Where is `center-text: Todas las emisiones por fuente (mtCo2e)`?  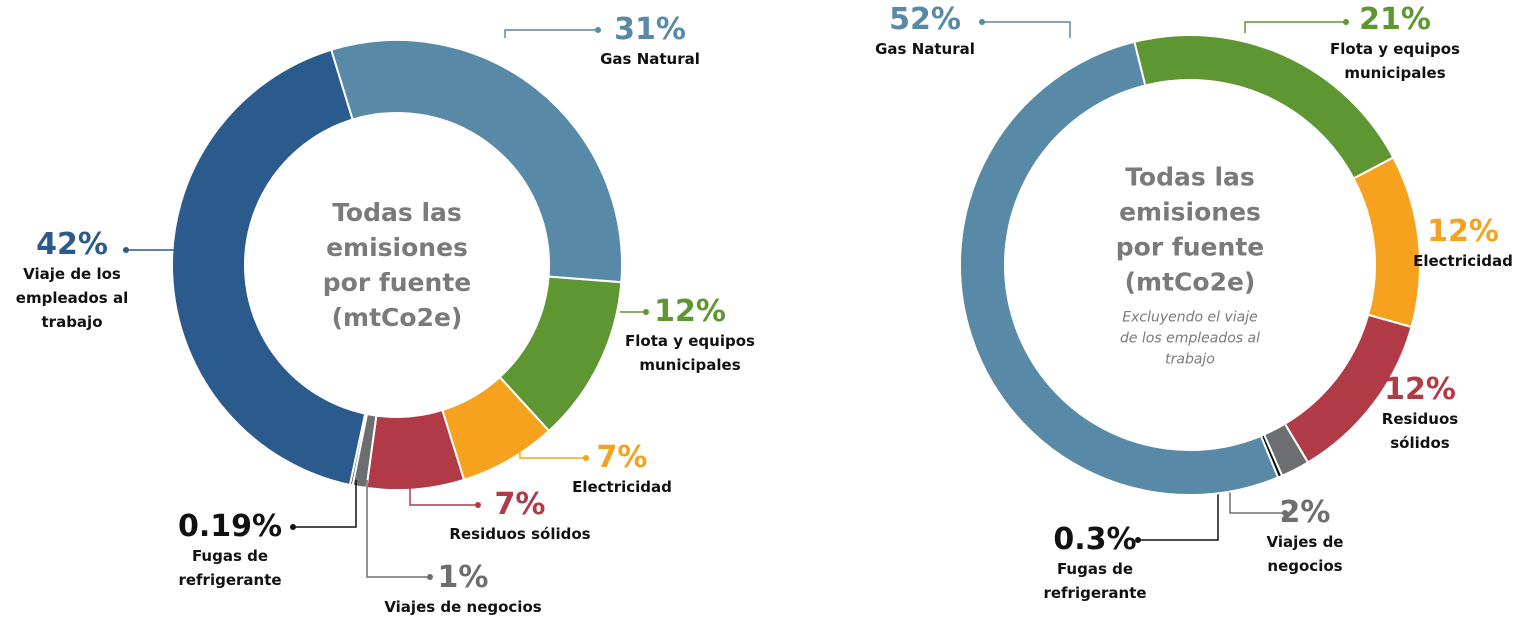 center-text: Todas las emisiones por fuente (mtCo2e) is located at coordinates (397, 265).